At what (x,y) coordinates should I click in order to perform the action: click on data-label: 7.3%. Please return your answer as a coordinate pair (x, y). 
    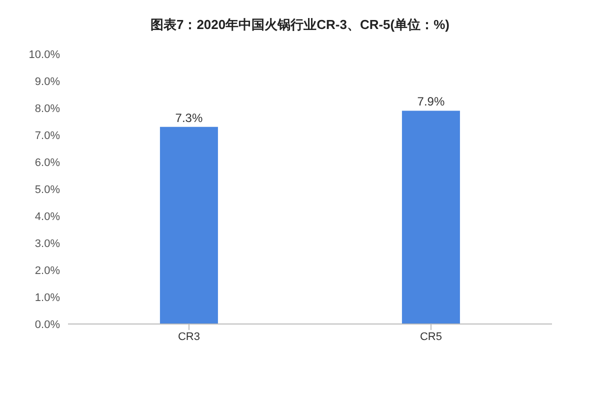
    Looking at the image, I should click on (189, 117).